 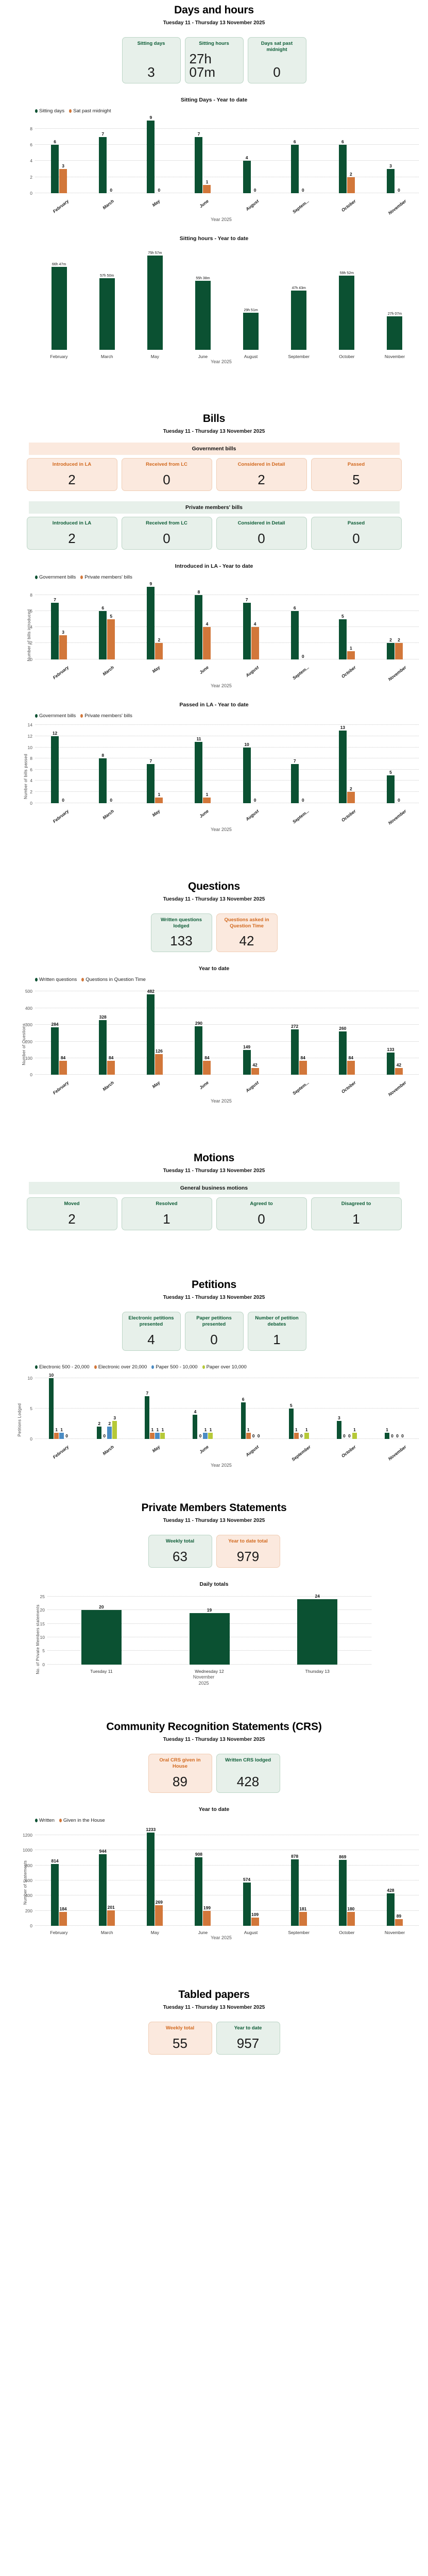 What do you see at coordinates (55, 1892) in the screenshot?
I see `bar: 814` at bounding box center [55, 1892].